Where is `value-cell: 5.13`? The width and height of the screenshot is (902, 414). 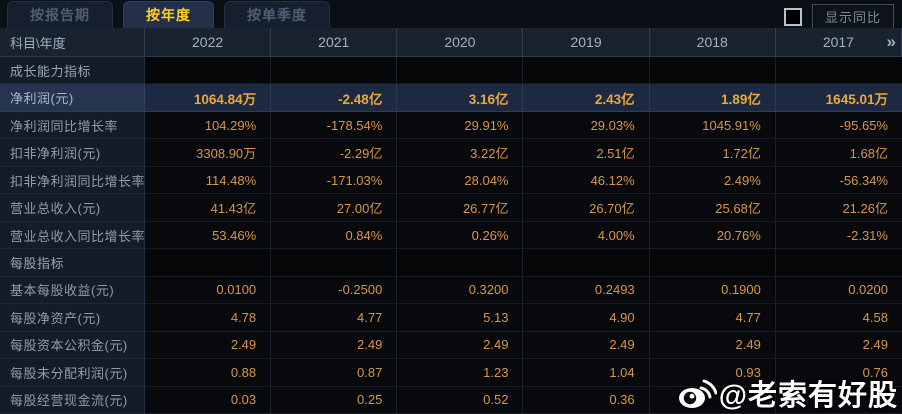 value-cell: 5.13 is located at coordinates (460, 318).